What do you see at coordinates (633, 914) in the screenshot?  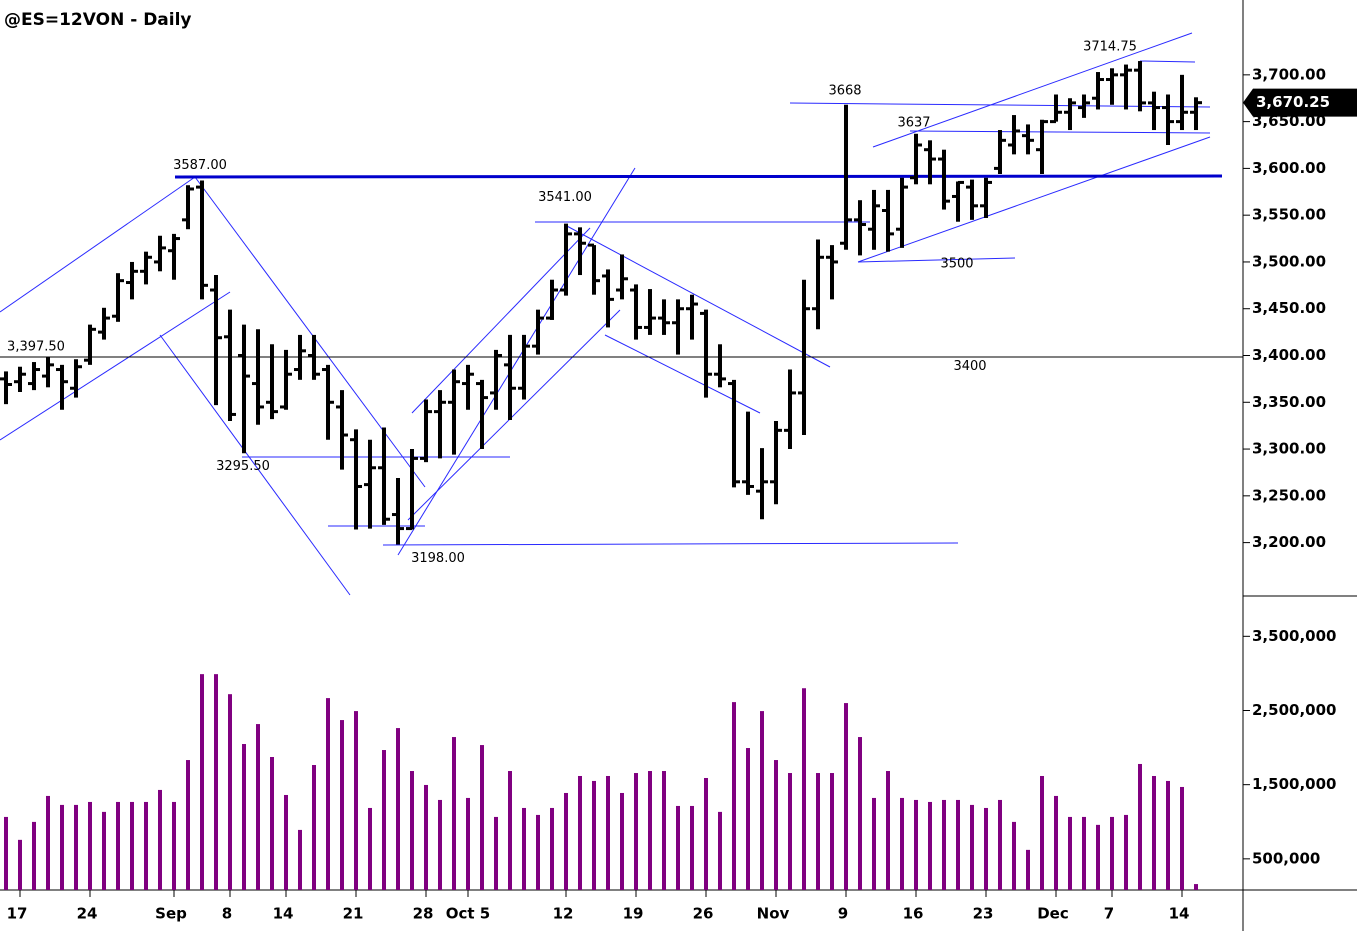 I see `x-tick-label: 19` at bounding box center [633, 914].